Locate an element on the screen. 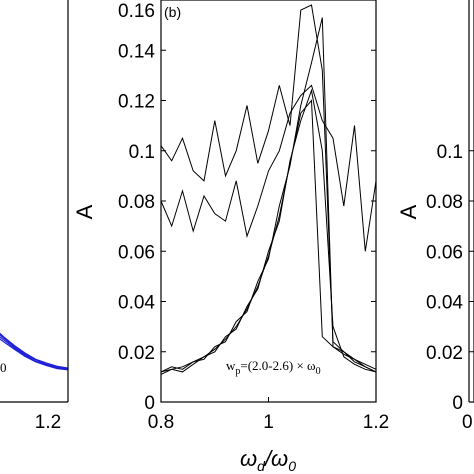  panel-b-y-tick-label: 0.1 is located at coordinates (142, 152).